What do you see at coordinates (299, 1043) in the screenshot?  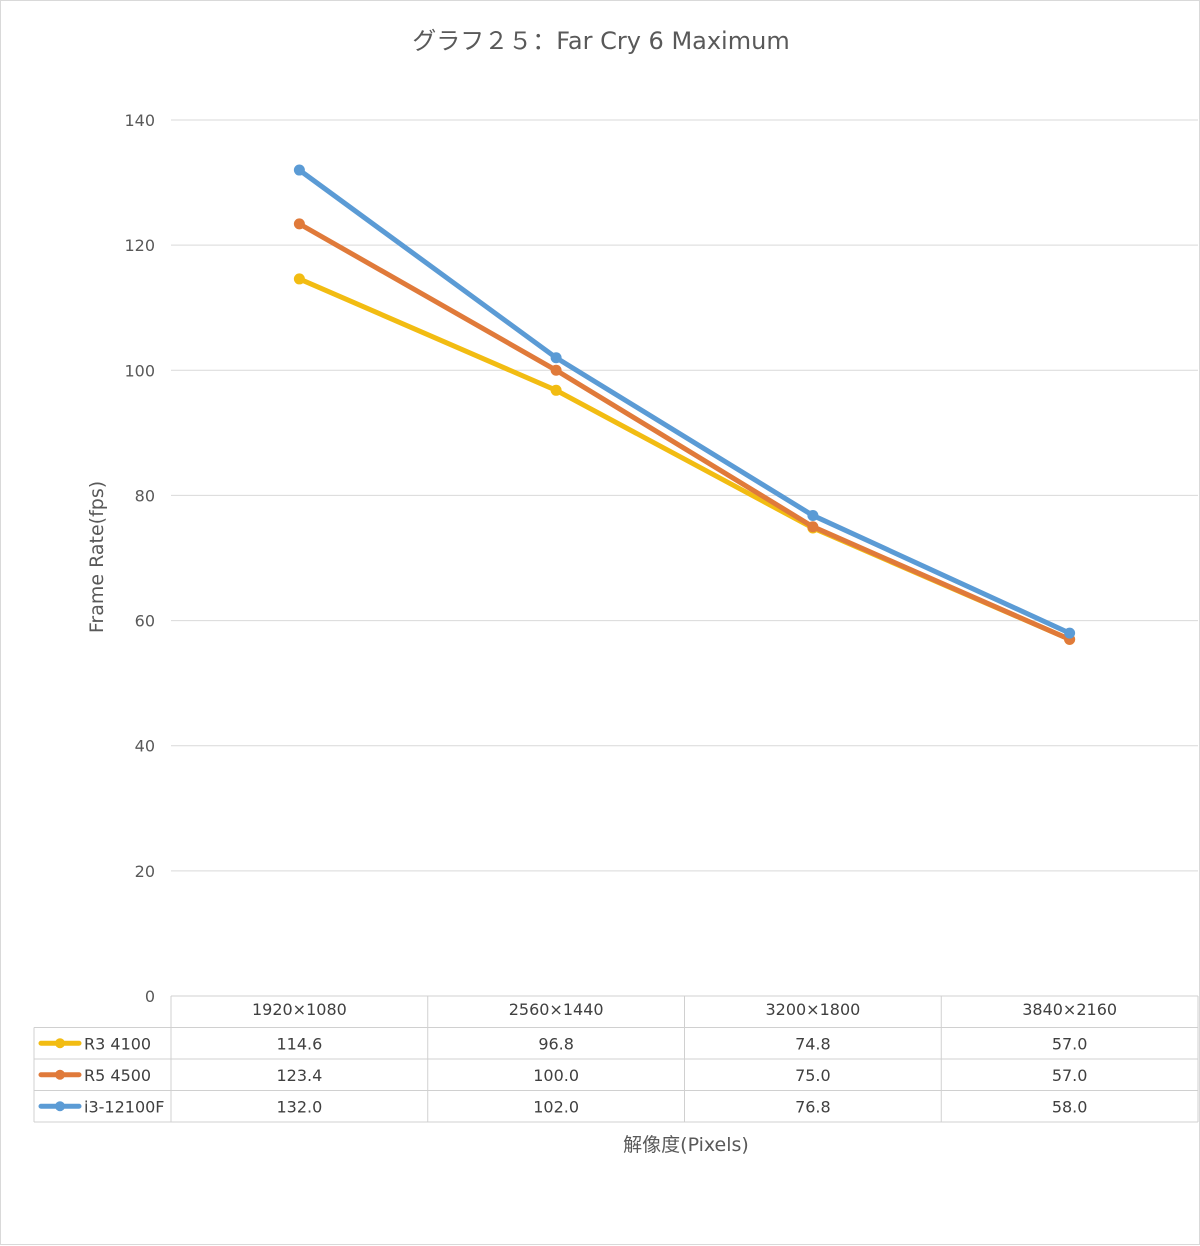 I see `data-label: 114.6` at bounding box center [299, 1043].